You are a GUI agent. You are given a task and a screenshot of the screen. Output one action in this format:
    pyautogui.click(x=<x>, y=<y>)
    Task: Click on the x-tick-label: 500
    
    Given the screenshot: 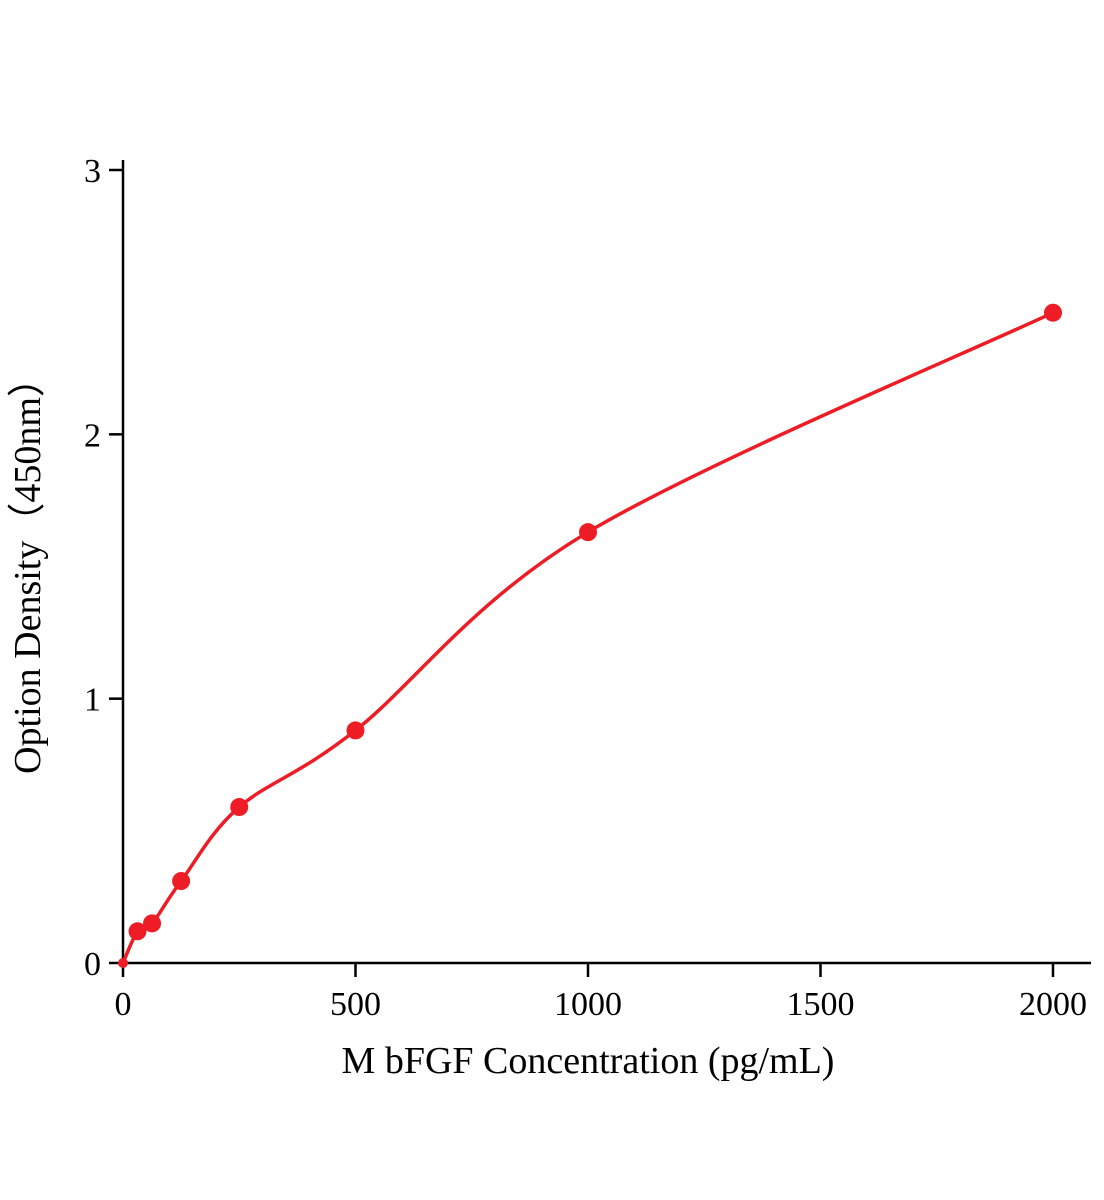 What is the action you would take?
    pyautogui.click(x=355, y=1004)
    